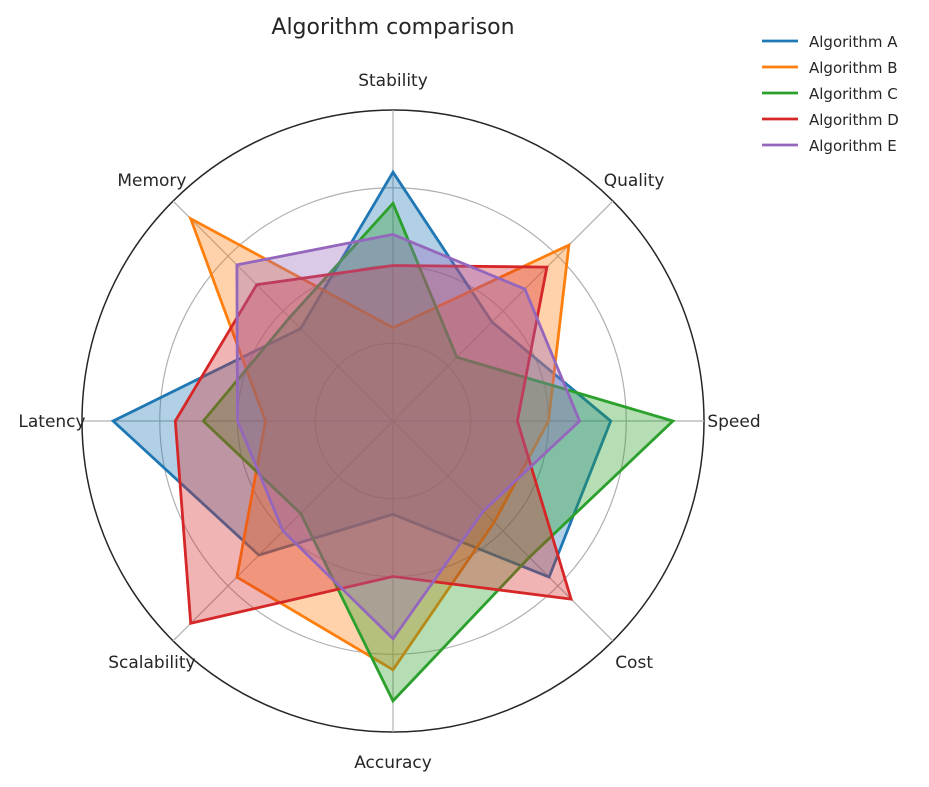 The image size is (929, 787). Describe the element at coordinates (393, 81) in the screenshot. I see `axis-label-stability: Stability` at that location.